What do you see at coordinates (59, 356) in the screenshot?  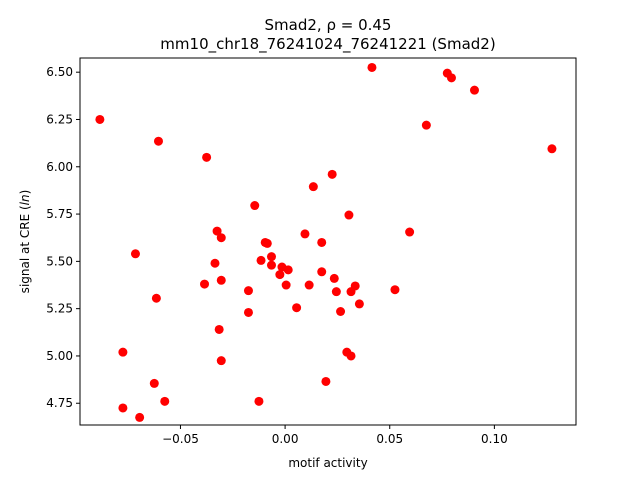 I see `y-tick-label: 5.00` at bounding box center [59, 356].